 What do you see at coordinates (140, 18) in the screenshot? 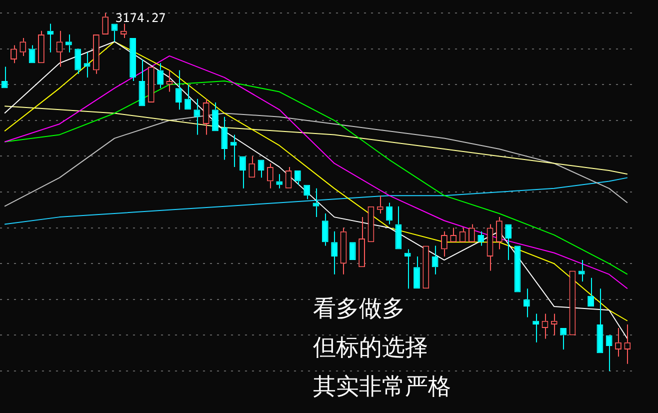
I see `annotation: 3174.27` at bounding box center [140, 18].